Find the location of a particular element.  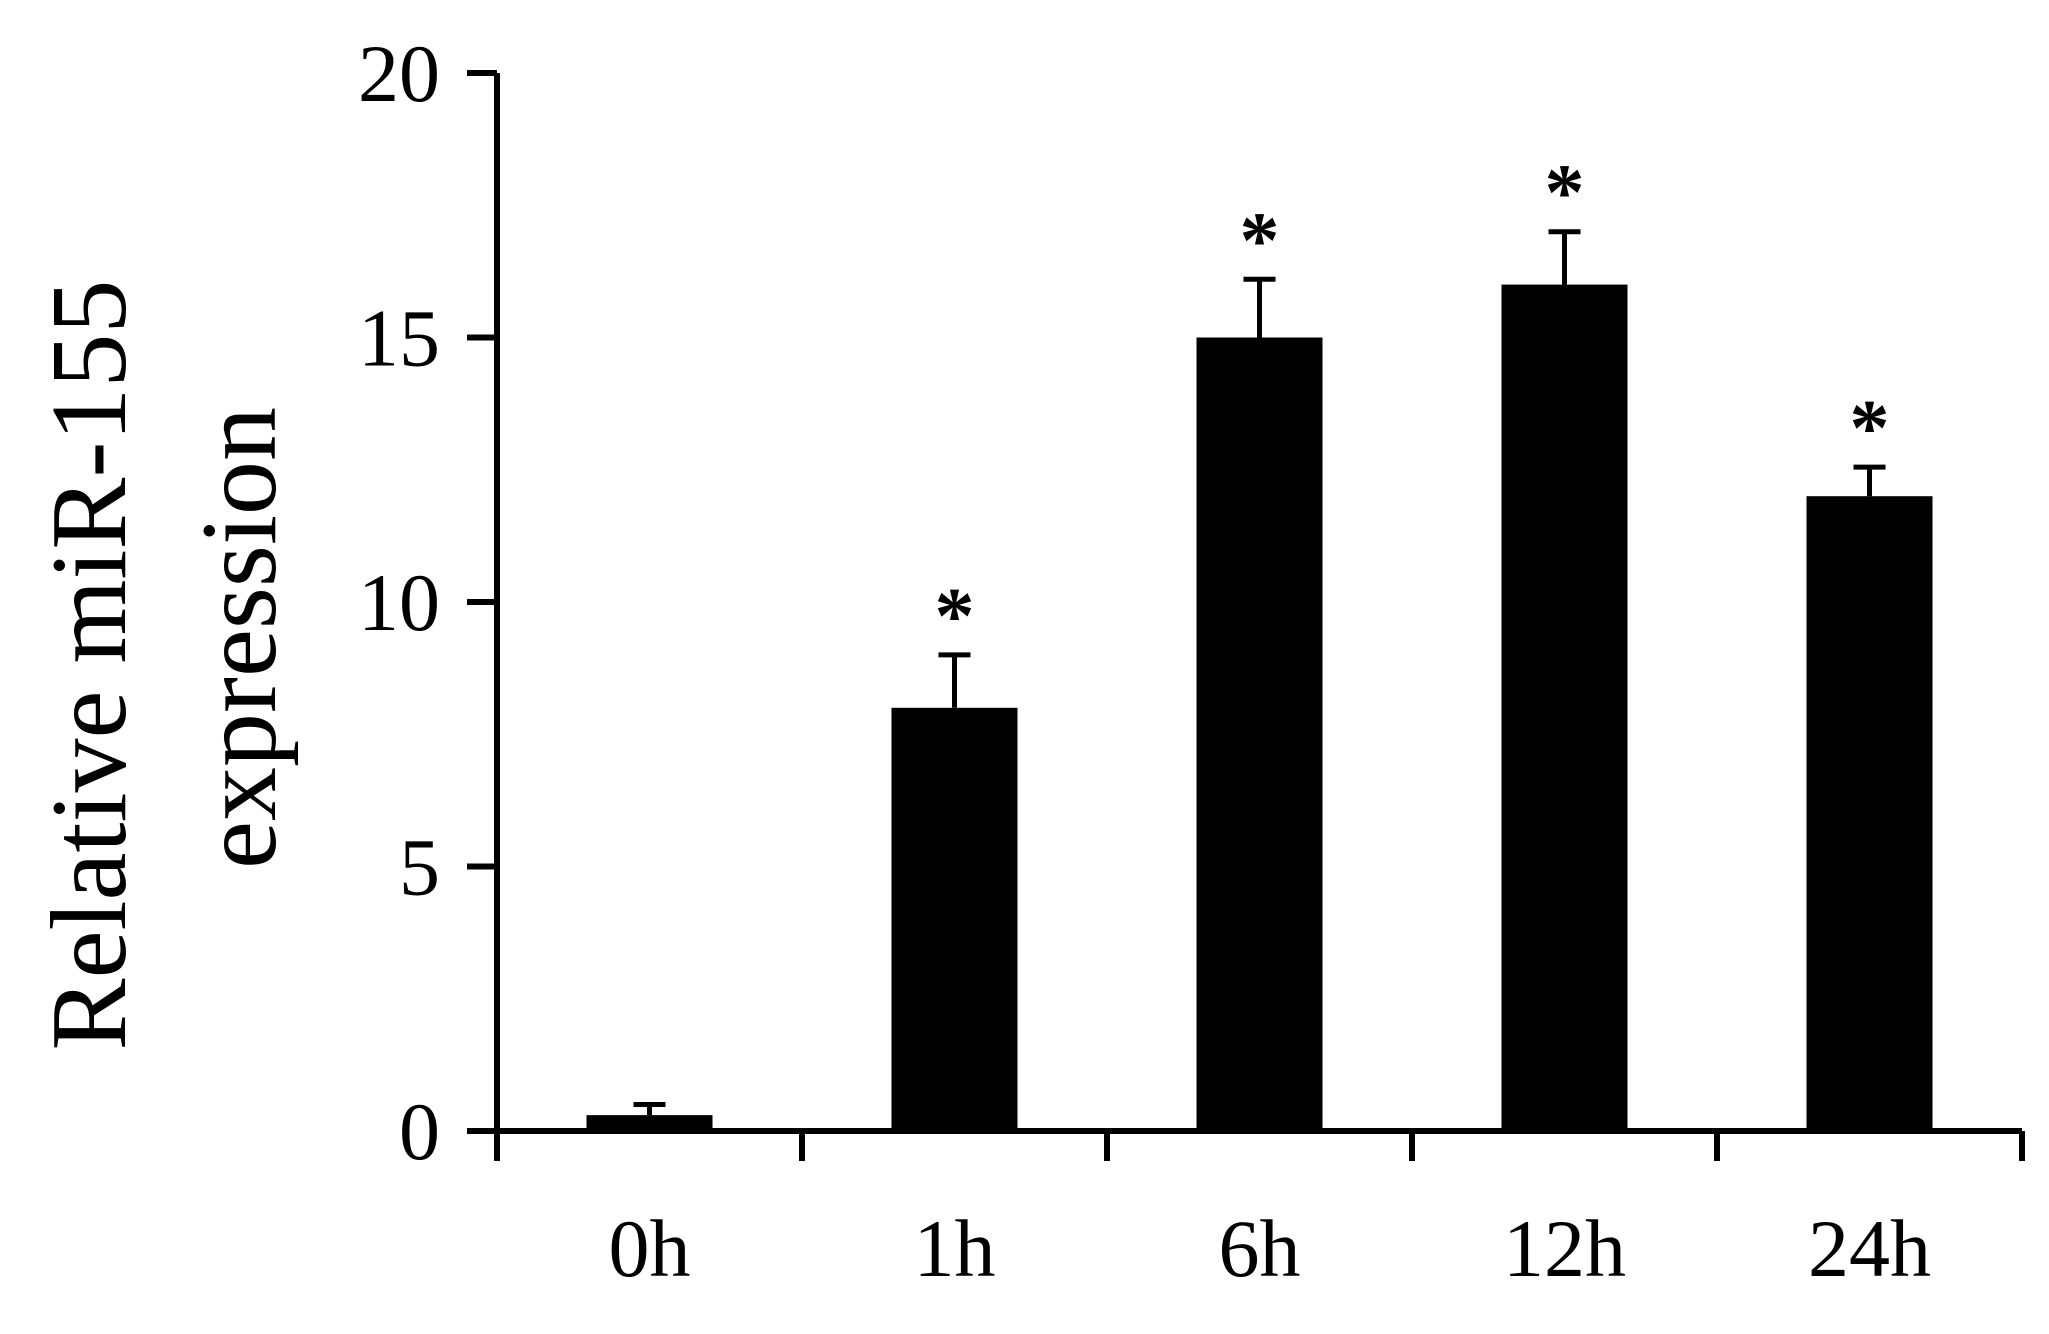

x-tick-label: 6h is located at coordinates (1260, 1248).